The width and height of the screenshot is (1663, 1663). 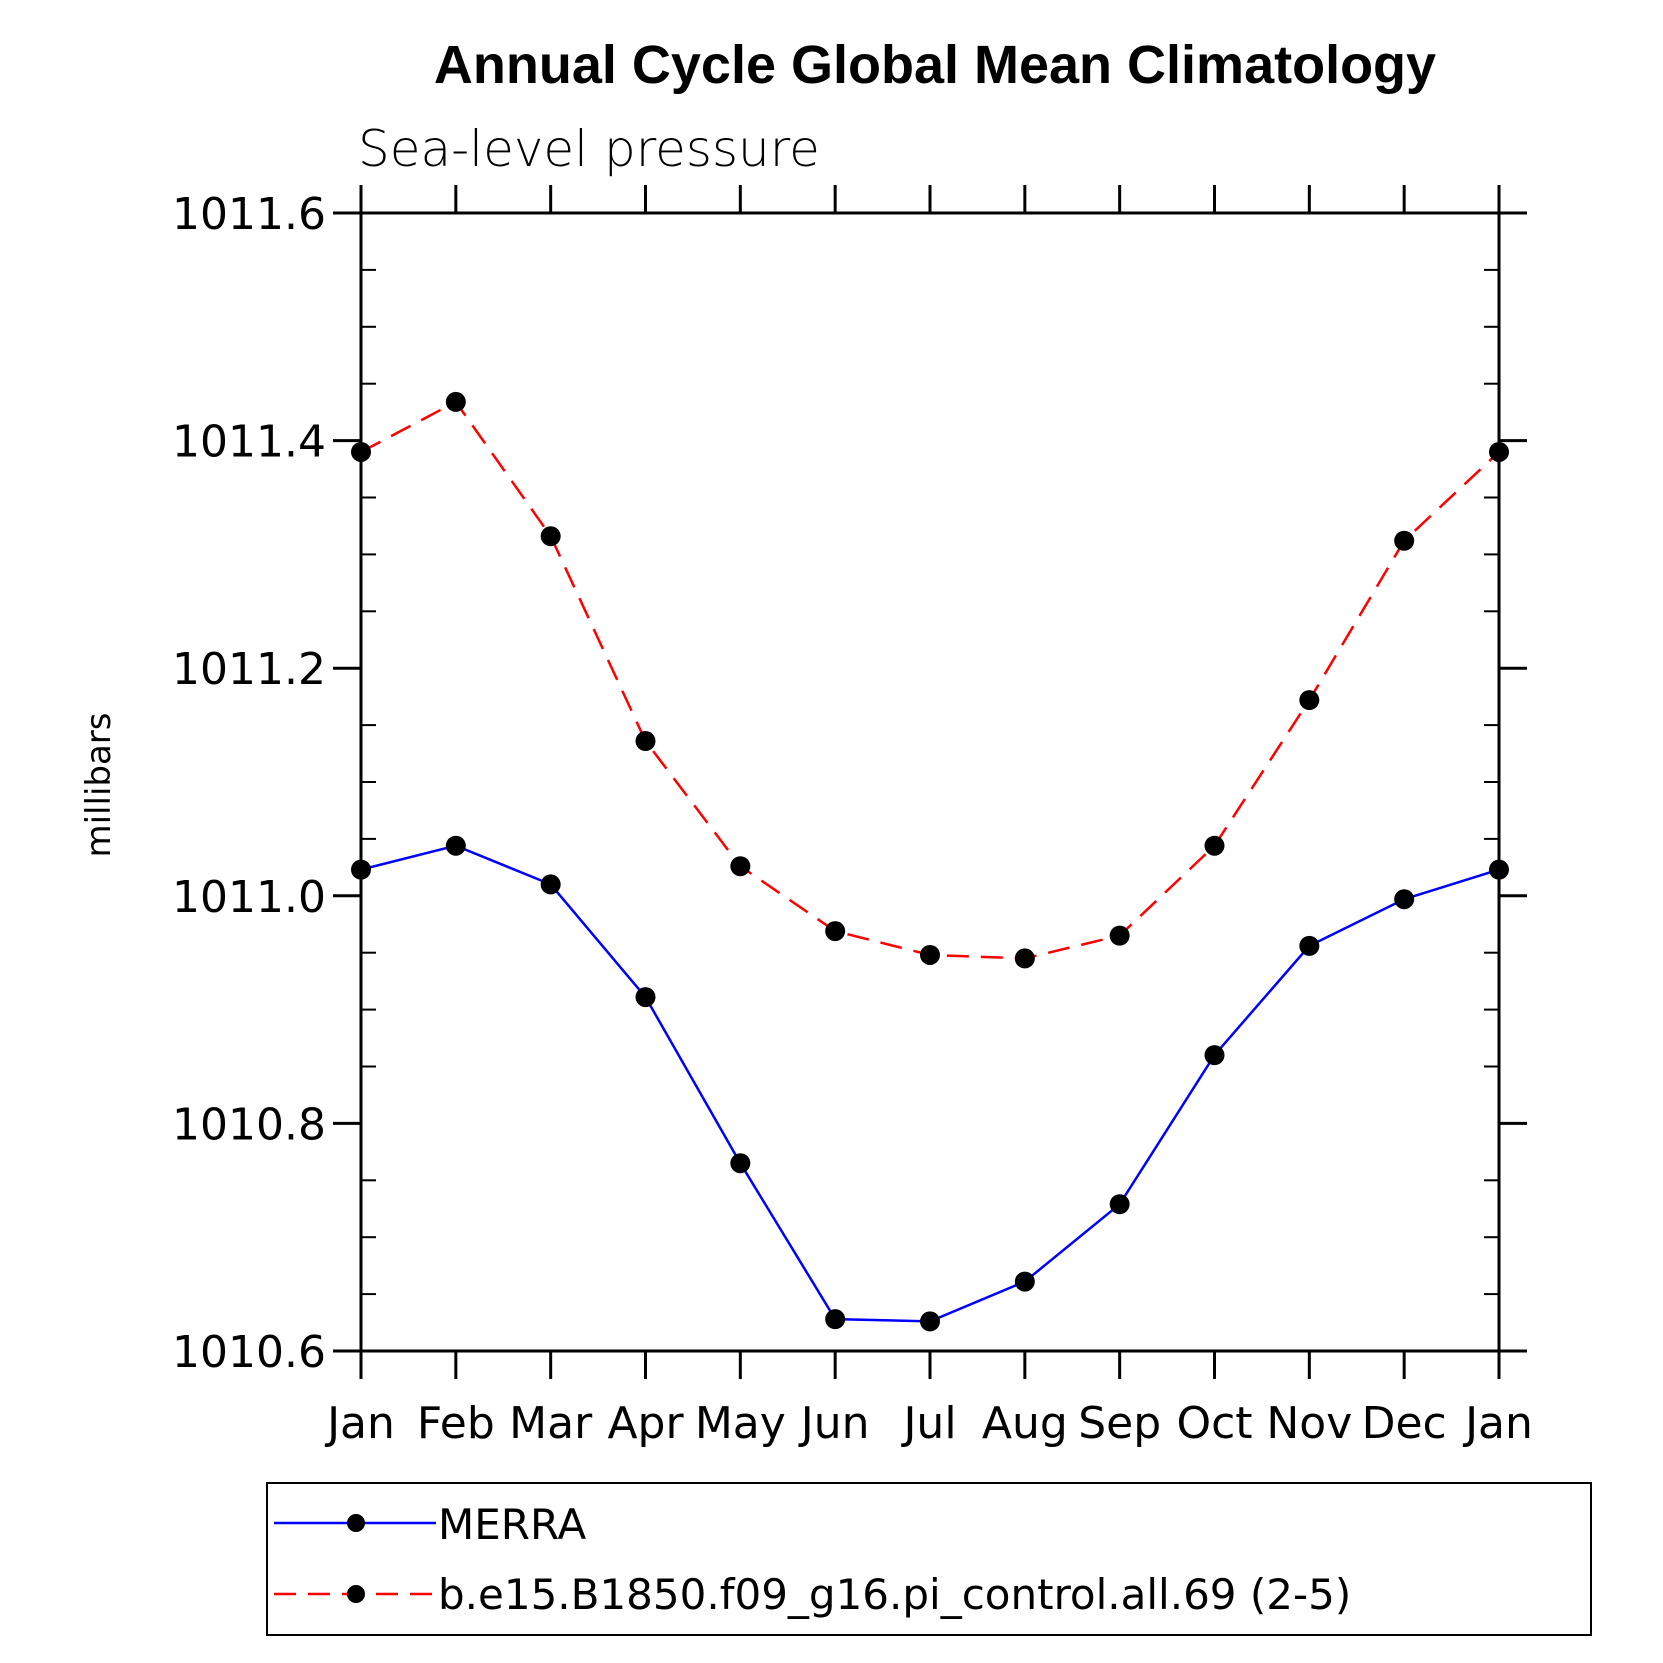 I want to click on legend-label-merra: MERRA, so click(x=512, y=1524).